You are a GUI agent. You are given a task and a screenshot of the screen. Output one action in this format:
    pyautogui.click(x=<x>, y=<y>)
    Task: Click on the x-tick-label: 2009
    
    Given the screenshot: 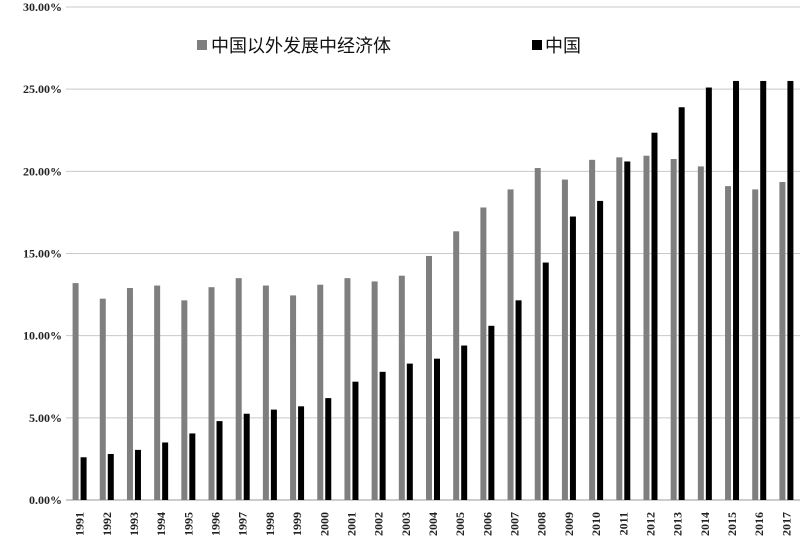 What is the action you would take?
    pyautogui.click(x=569, y=524)
    